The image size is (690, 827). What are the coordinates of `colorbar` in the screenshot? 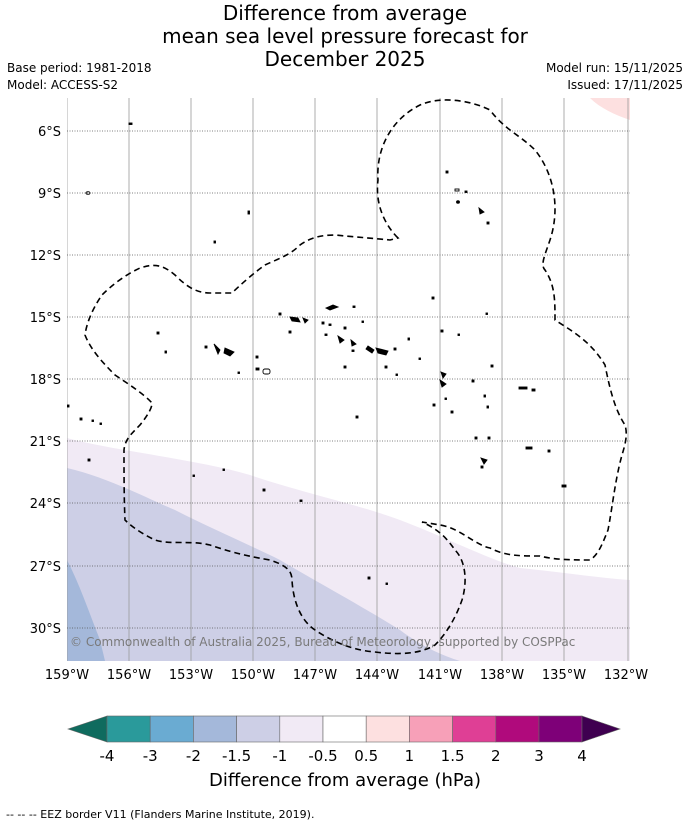 It's located at (344, 729).